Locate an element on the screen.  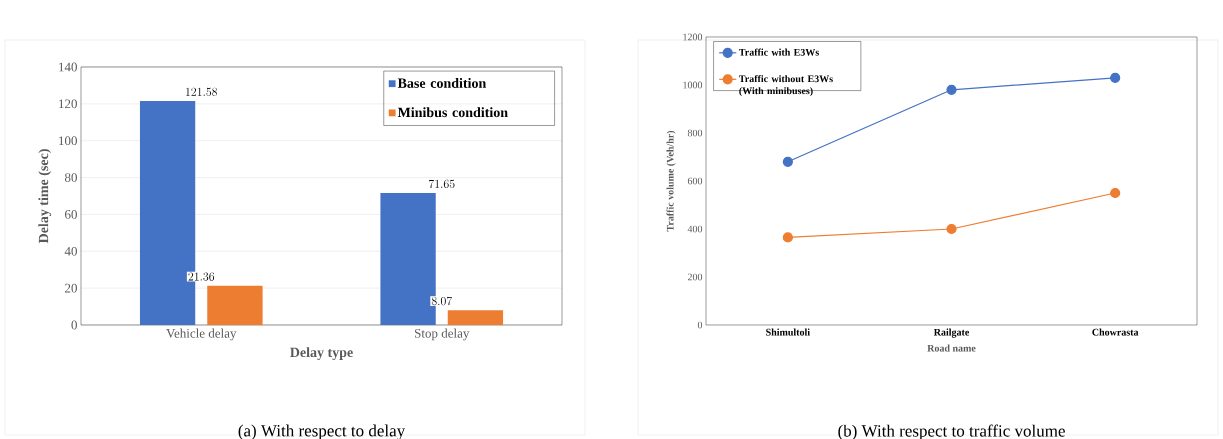
y-tick-label: 1000 is located at coordinates (693, 85).